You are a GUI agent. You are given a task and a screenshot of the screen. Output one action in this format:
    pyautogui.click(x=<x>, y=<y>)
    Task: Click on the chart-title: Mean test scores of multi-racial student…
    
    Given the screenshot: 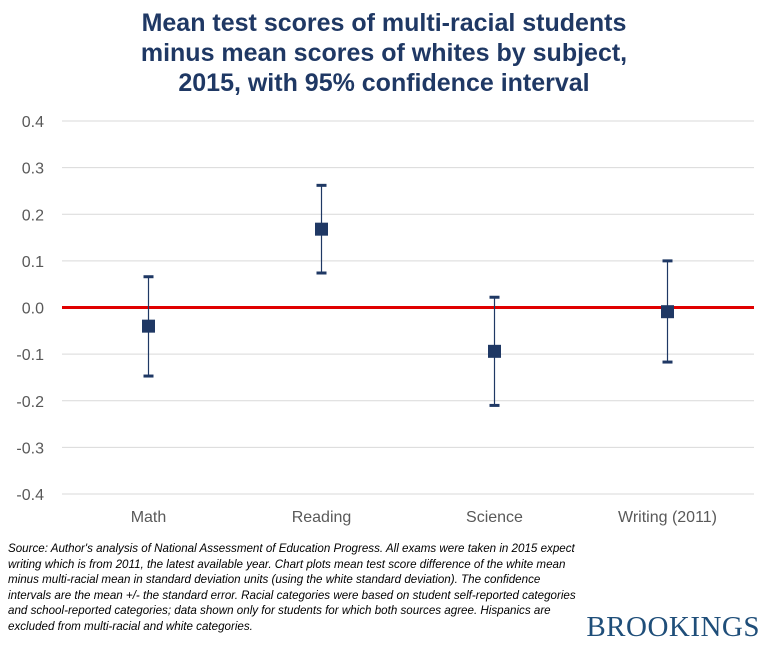 What is the action you would take?
    pyautogui.click(x=384, y=53)
    